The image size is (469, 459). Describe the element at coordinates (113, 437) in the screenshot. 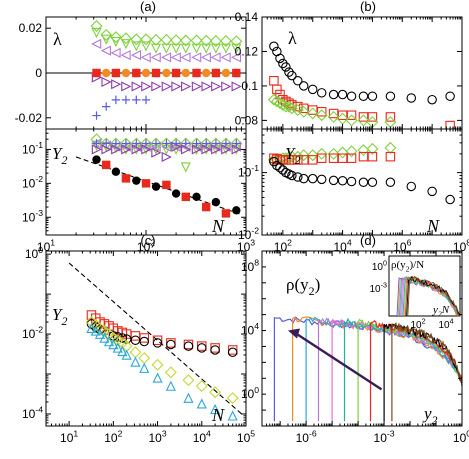

I see `panel-c-xtick-label: 10²` at that location.